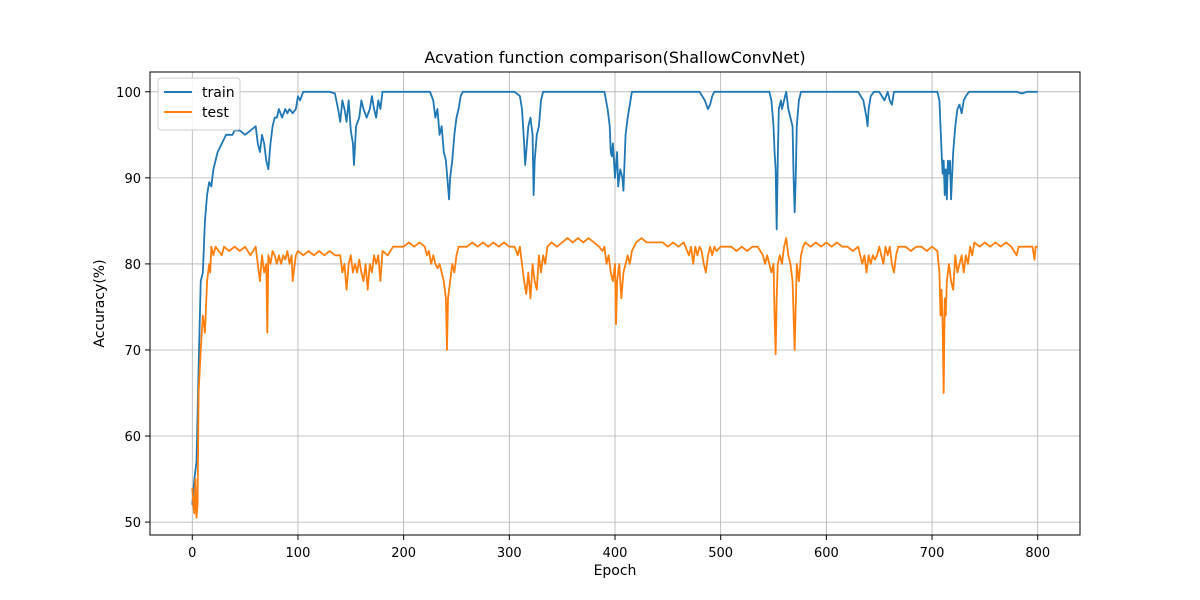  Describe the element at coordinates (199, 104) in the screenshot. I see `legend: train test` at that location.